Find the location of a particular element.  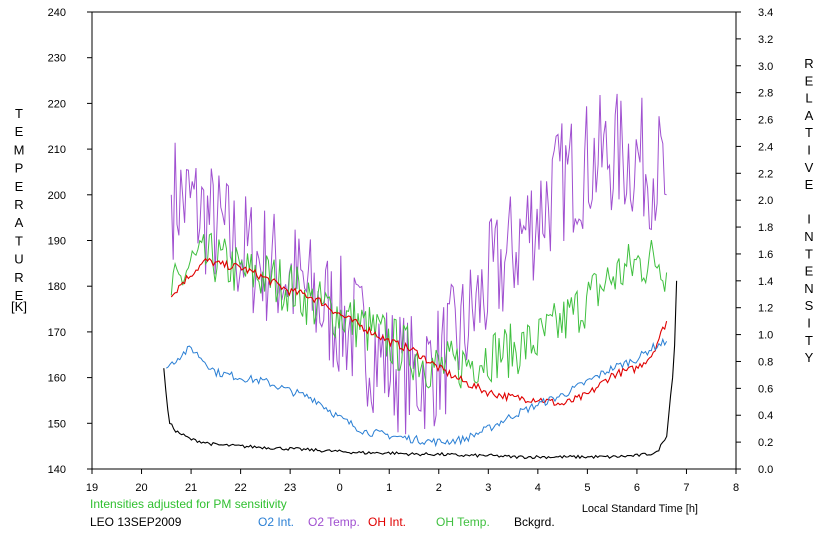

y-right-tick-label: 1.6 is located at coordinates (765, 255).